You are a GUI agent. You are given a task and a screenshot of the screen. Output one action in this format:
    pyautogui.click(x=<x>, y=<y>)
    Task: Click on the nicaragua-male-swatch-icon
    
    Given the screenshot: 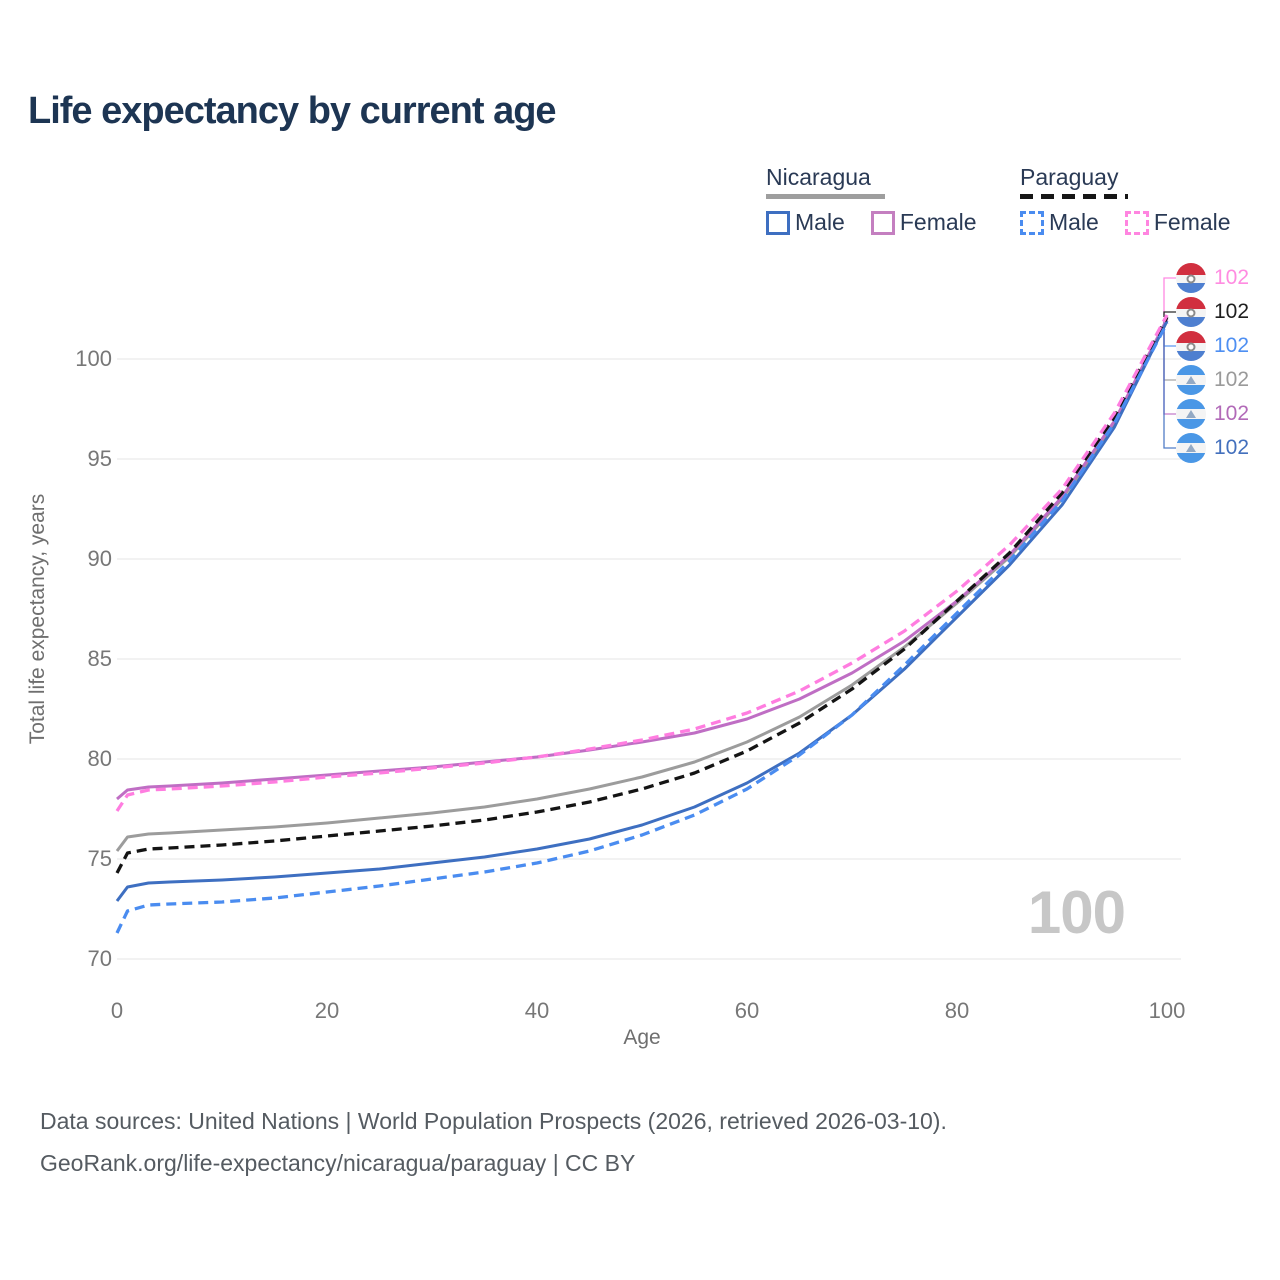 What is the action you would take?
    pyautogui.click(x=778, y=222)
    